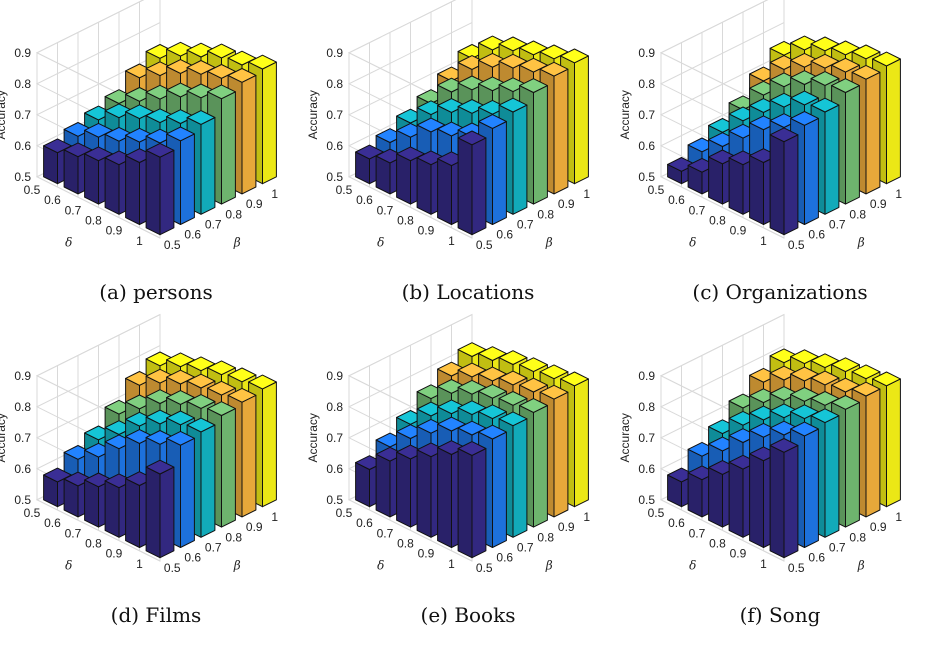  Describe the element at coordinates (405, 221) in the screenshot. I see `delta-tick-label: 0.8` at that location.